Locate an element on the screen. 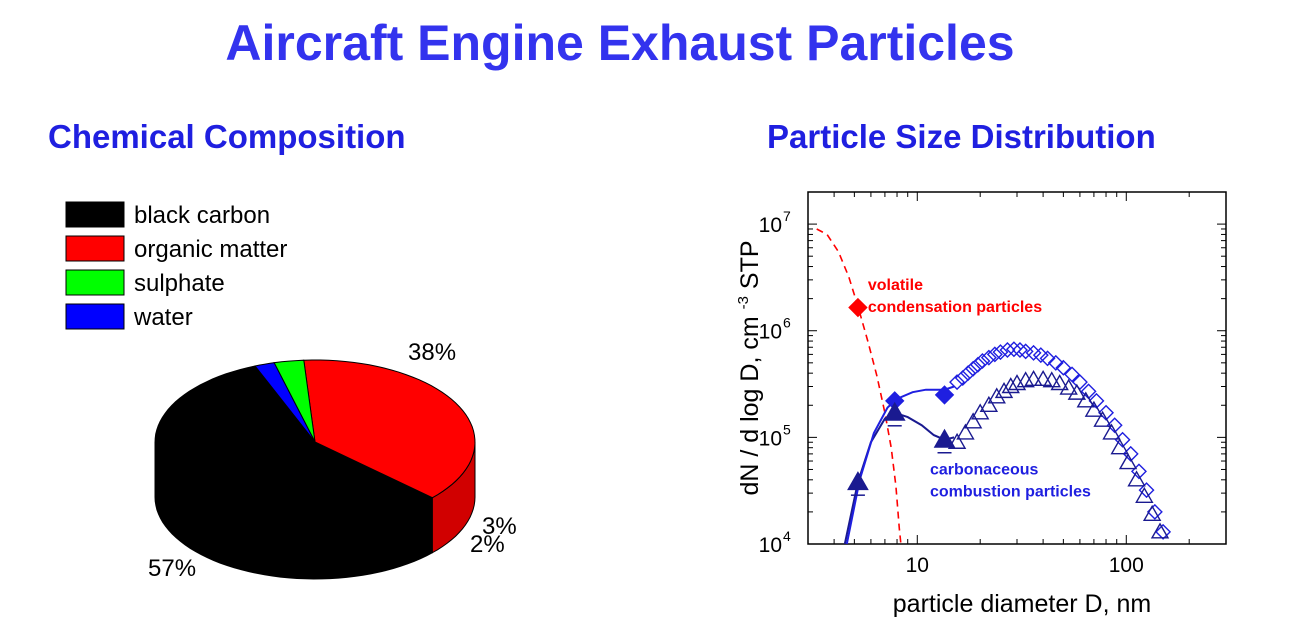  y-tick-exponent: 7 is located at coordinates (787, 216).